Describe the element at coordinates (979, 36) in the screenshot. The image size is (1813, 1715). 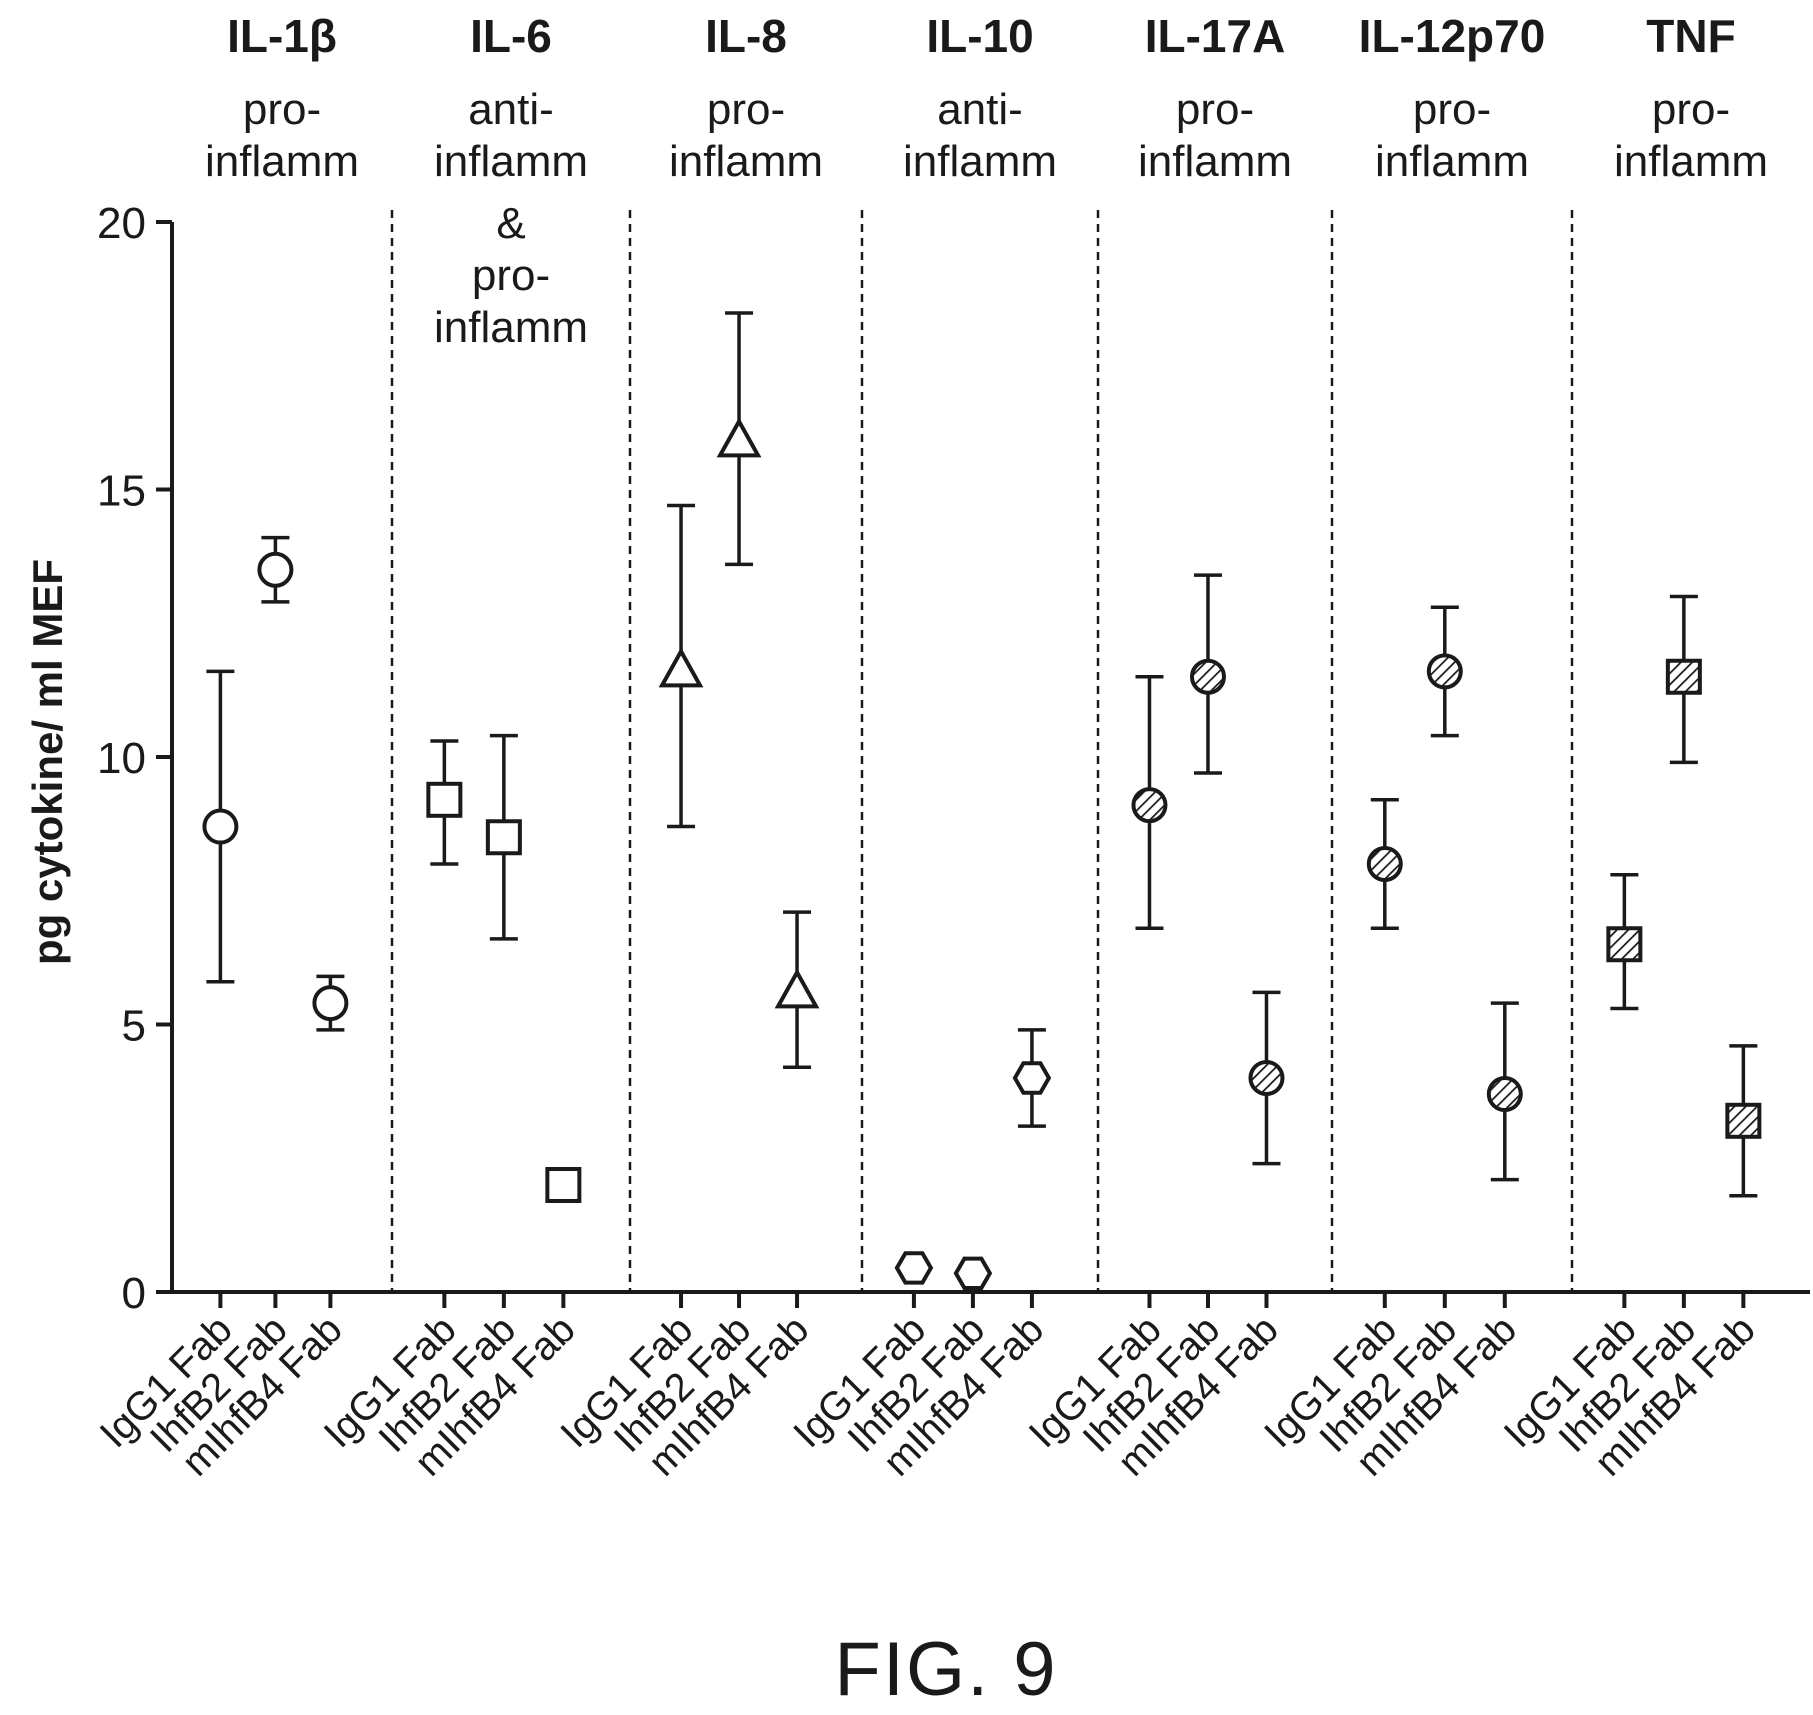
I see `panel-title: IL-10` at that location.